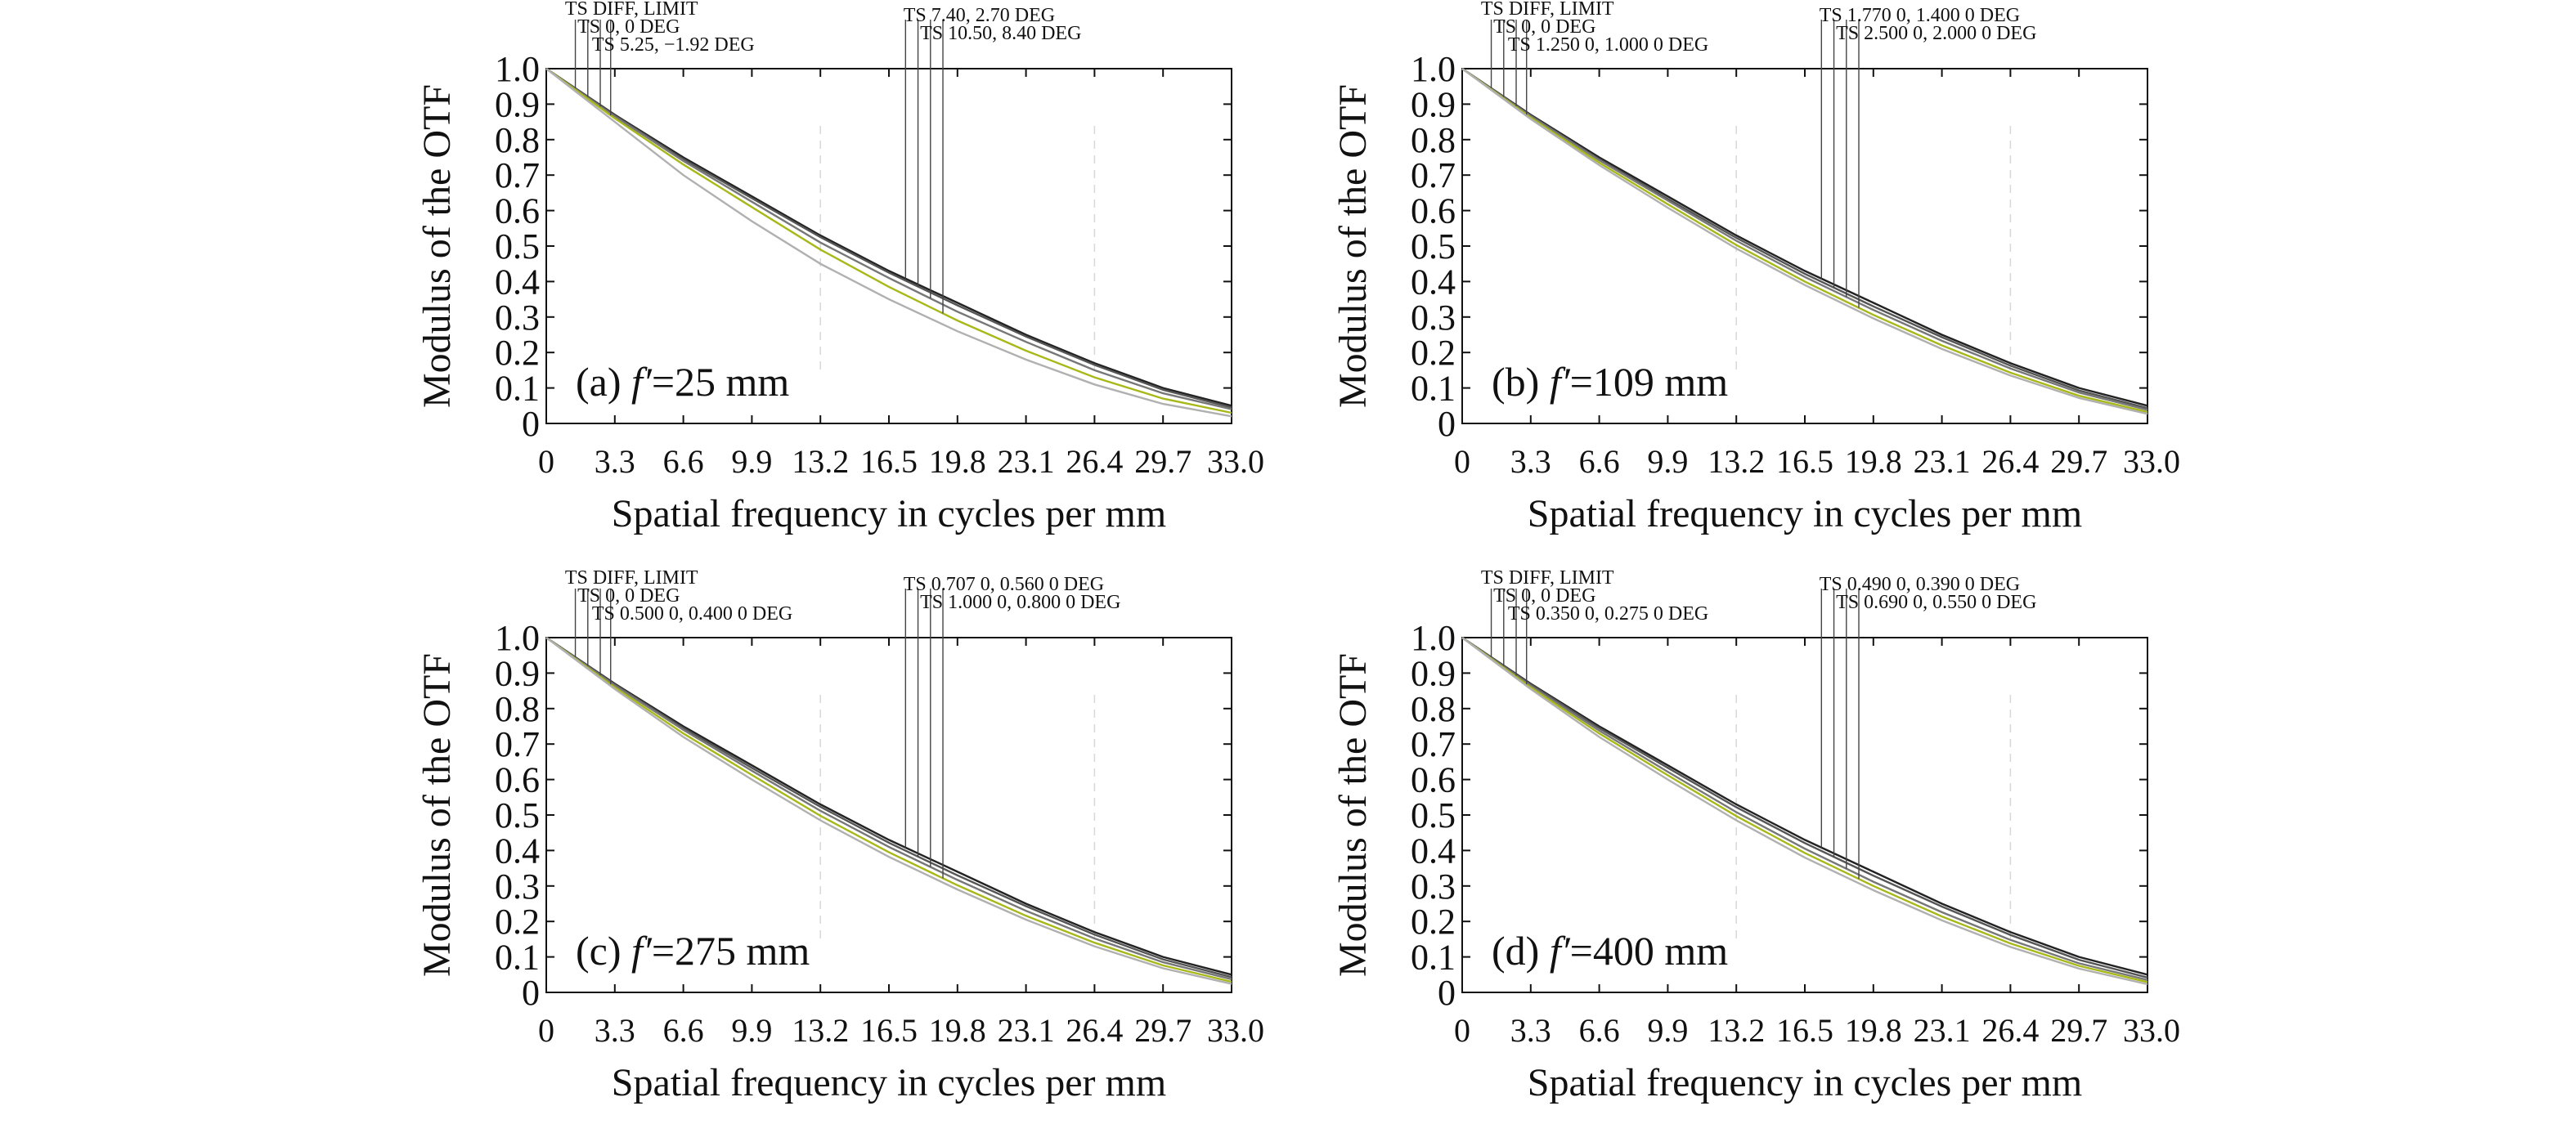 Image resolution: width=2576 pixels, height=1133 pixels. What do you see at coordinates (1936, 602) in the screenshot?
I see `legend-label: TS 0.690 0, 0.550 0 DEG` at bounding box center [1936, 602].